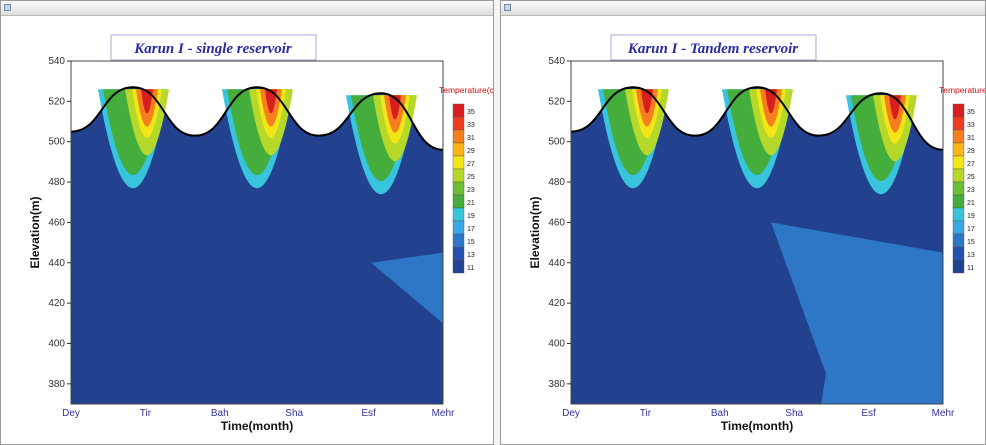  What do you see at coordinates (571, 413) in the screenshot?
I see `x-tick-label-dey: Dey` at bounding box center [571, 413].